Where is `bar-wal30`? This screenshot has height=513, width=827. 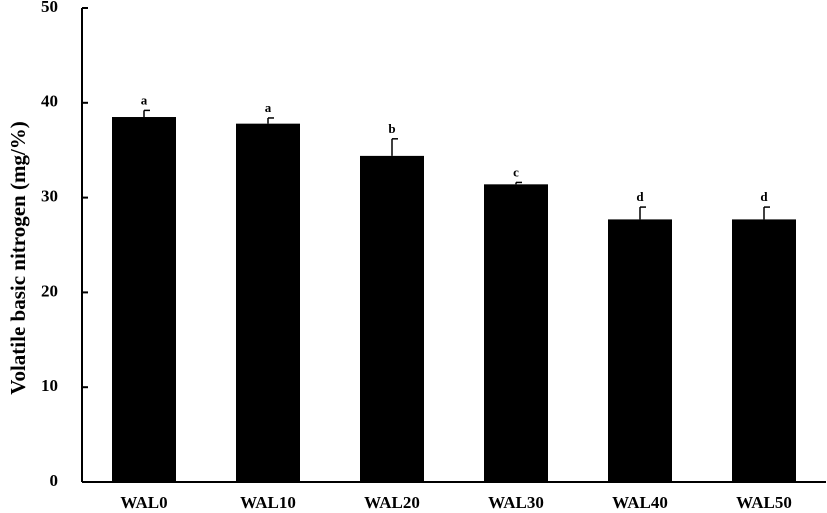
bar-wal30 is located at coordinates (516, 333).